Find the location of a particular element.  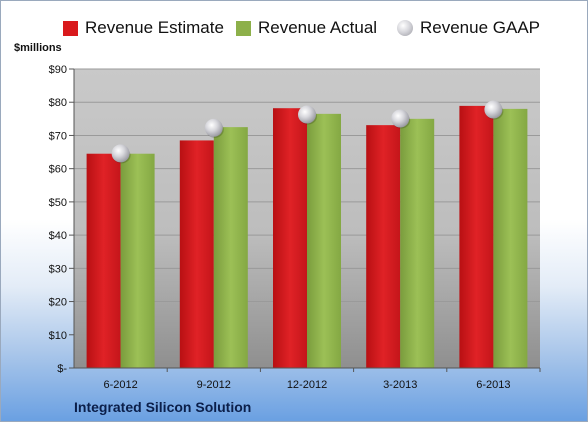

x-tick-label: 6-2012 is located at coordinates (120, 385).